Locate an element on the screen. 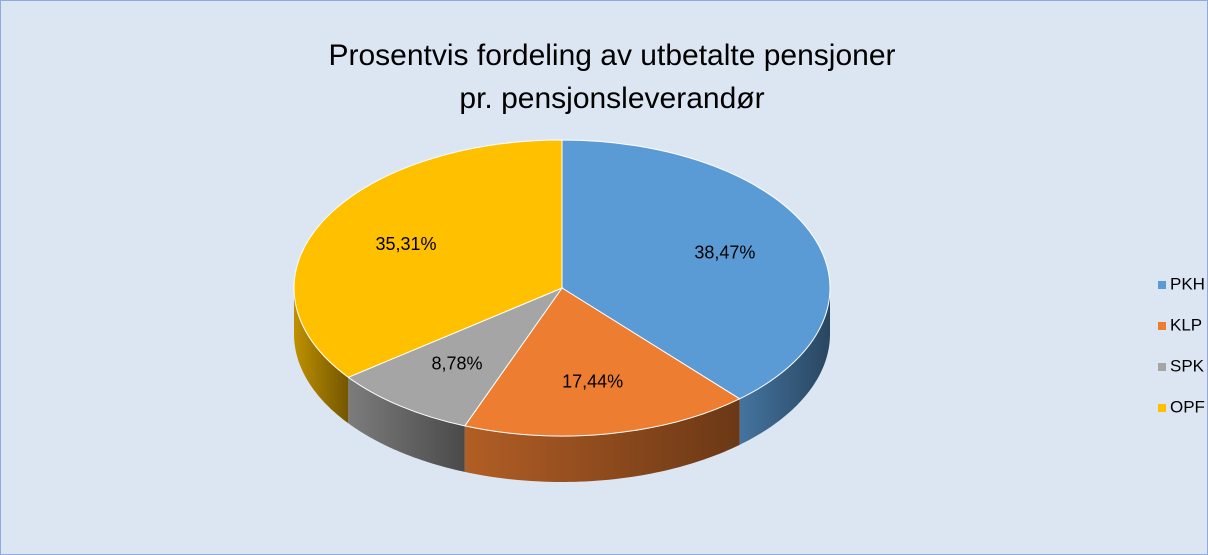  chart-title: pr. pensjonsleverandør is located at coordinates (611, 98).